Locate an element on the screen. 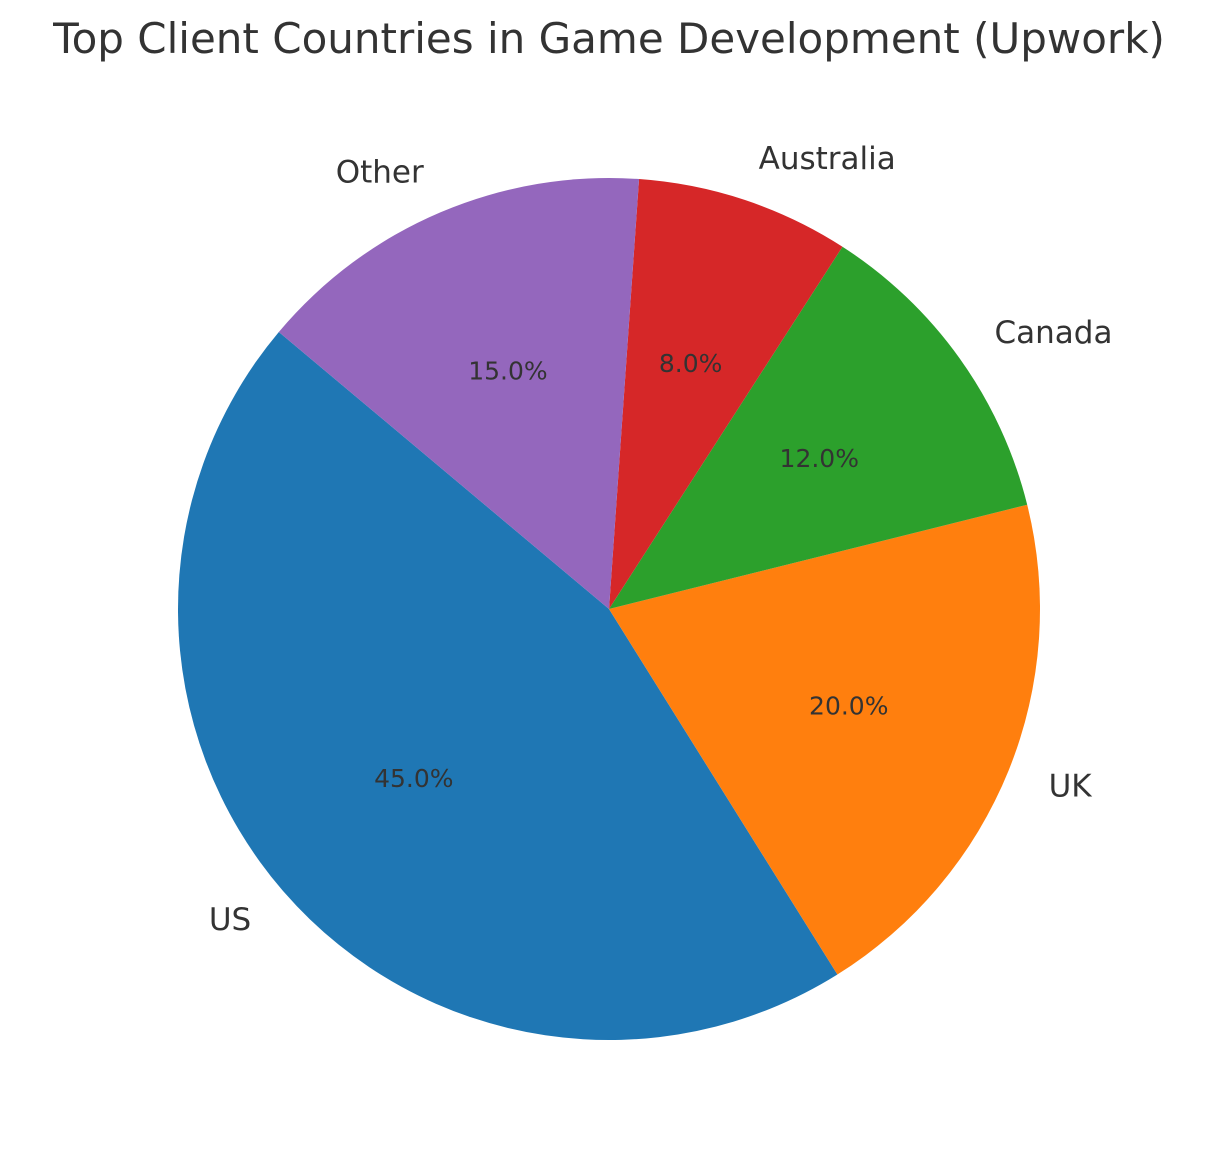 This screenshot has height=1168, width=1218. percent-label-australia: 8.0% is located at coordinates (691, 363).